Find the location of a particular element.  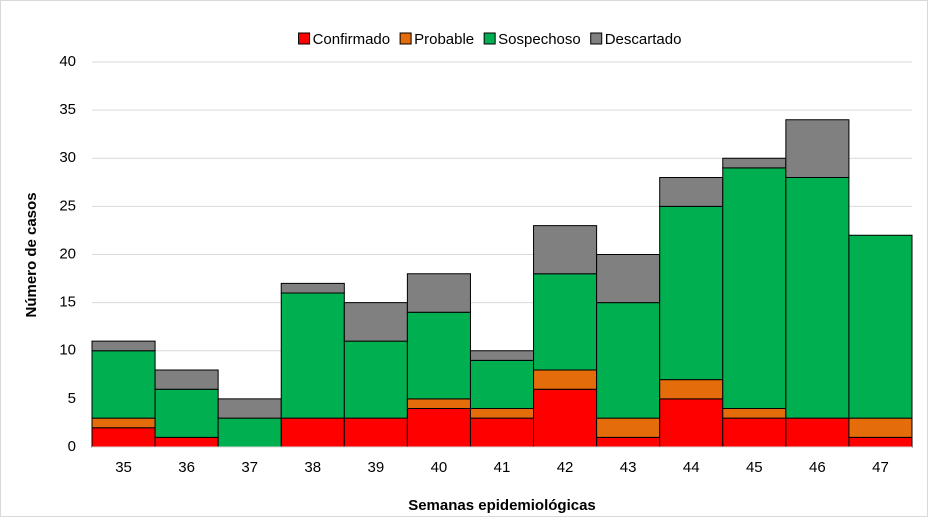

x-tick-label: 36 is located at coordinates (186, 467).